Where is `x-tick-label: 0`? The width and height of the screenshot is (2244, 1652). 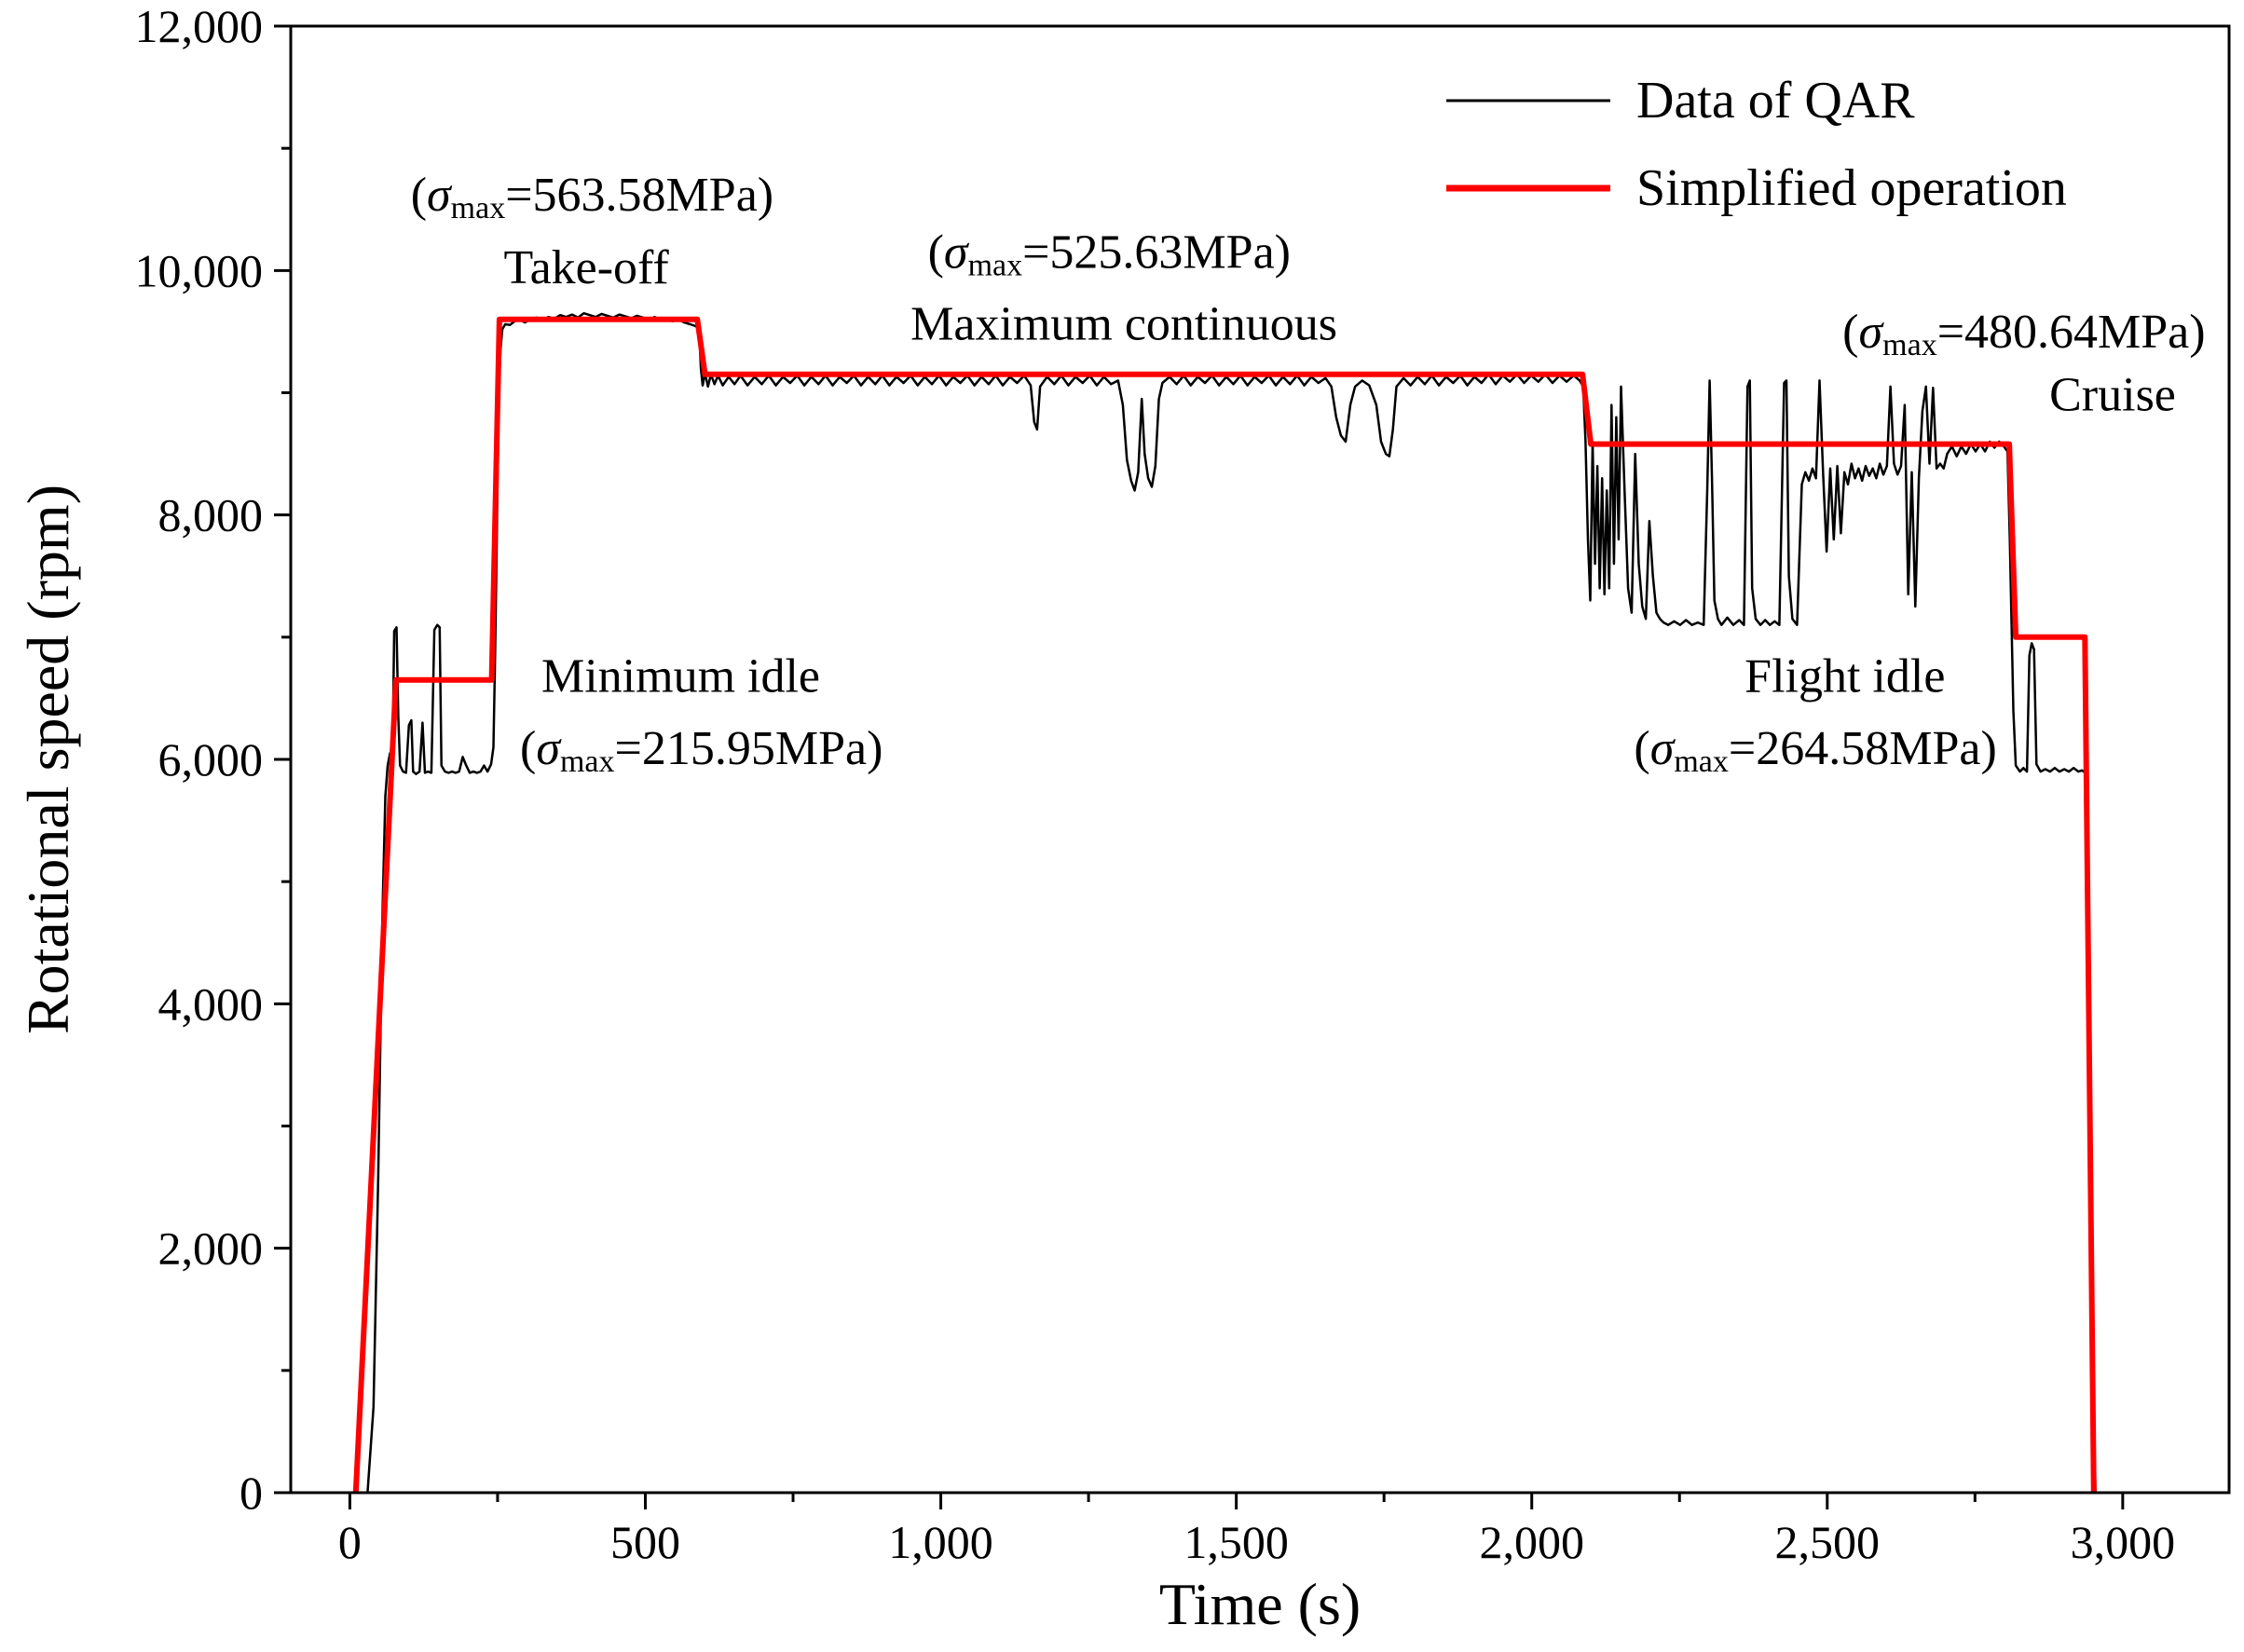
x-tick-label: 0 is located at coordinates (350, 1542).